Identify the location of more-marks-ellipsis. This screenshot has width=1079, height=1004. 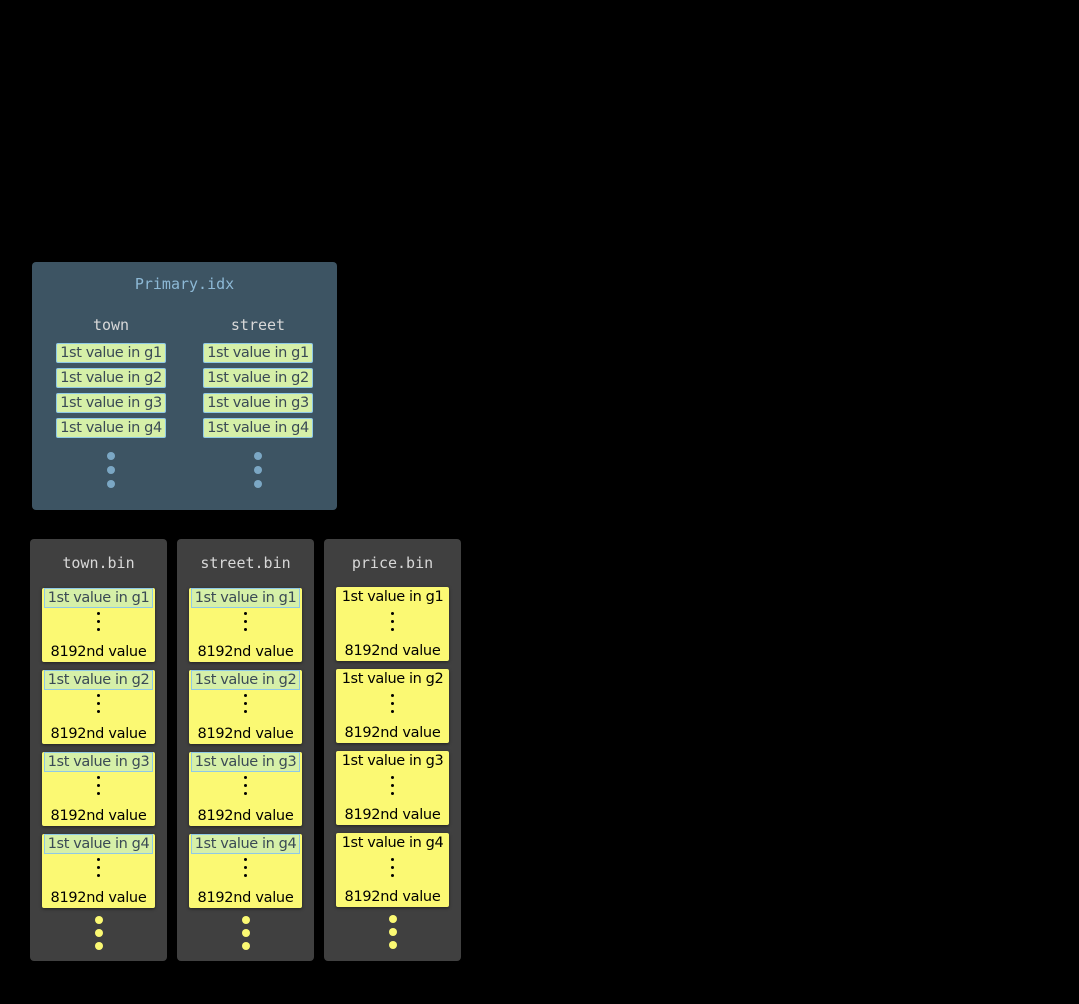
(258, 470).